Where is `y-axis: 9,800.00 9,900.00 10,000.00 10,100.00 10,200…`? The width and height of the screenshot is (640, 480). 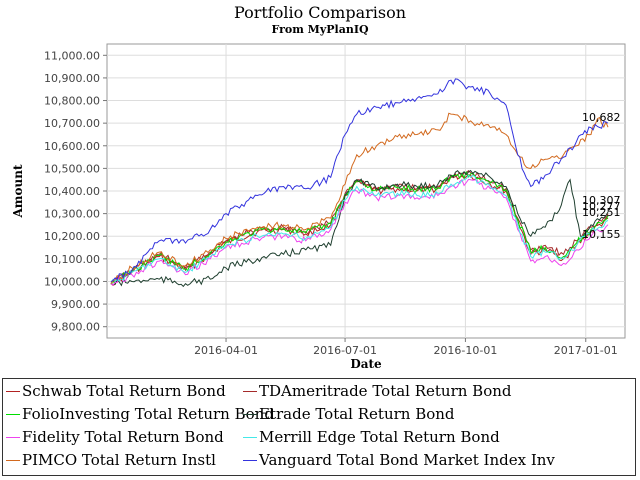
y-axis: 9,800.00 9,900.00 10,000.00 10,100.00 10,200… is located at coordinates (75, 191).